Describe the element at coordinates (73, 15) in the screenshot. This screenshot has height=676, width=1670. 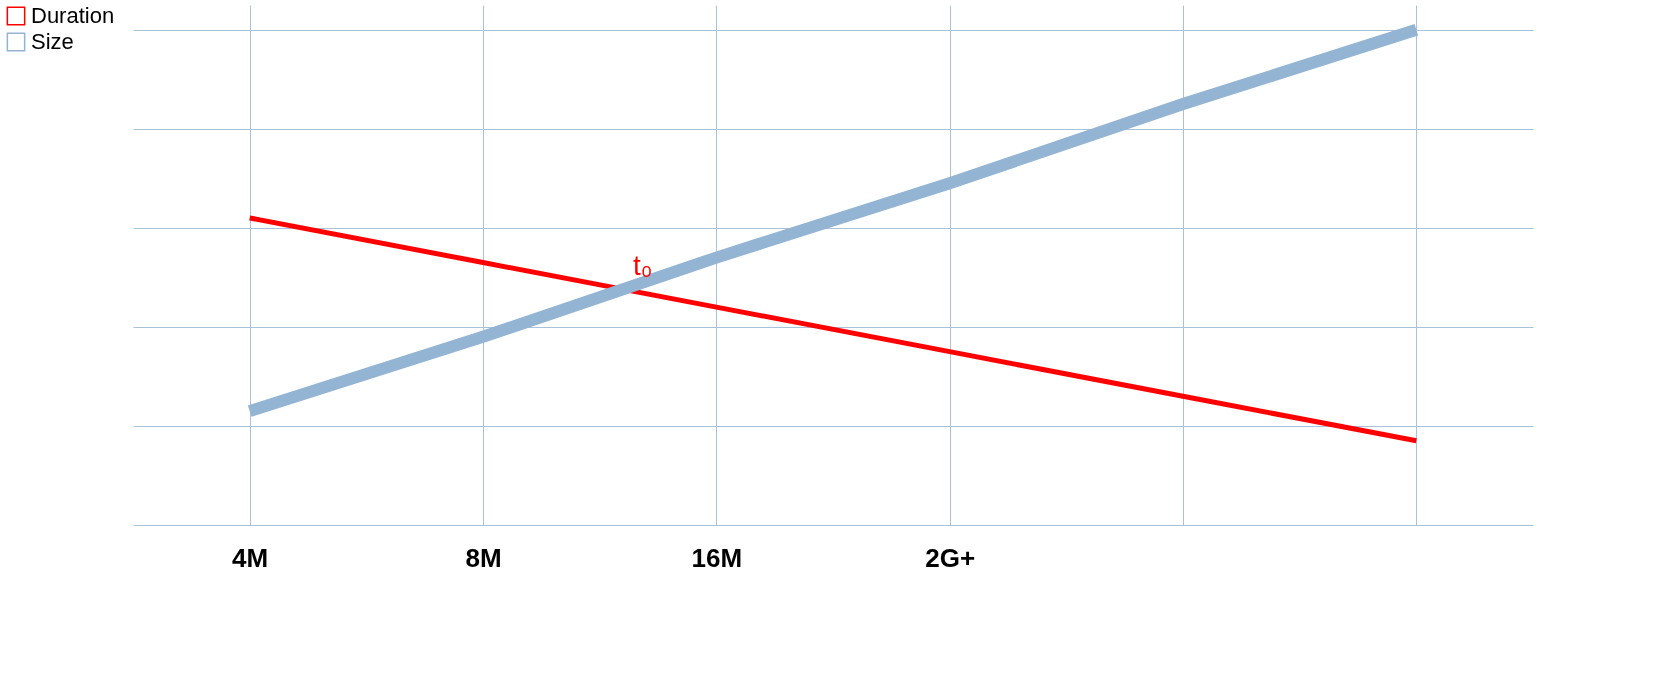
I see `legend-label: Duration` at that location.